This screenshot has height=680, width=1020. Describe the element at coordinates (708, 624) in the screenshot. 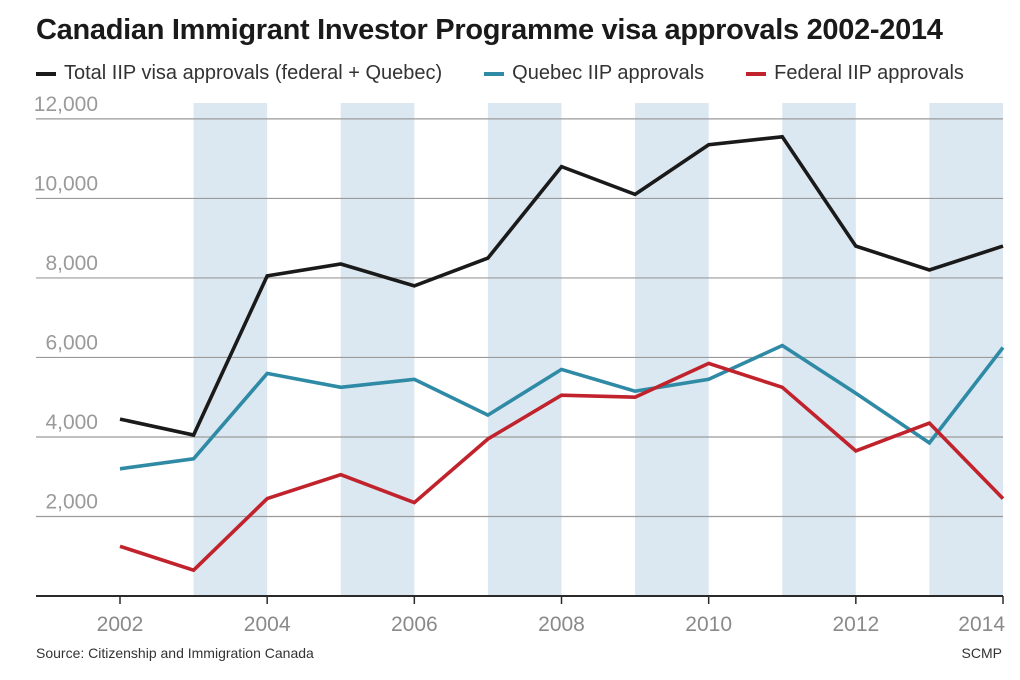

I see `x-tick-label-2010: 2010` at that location.